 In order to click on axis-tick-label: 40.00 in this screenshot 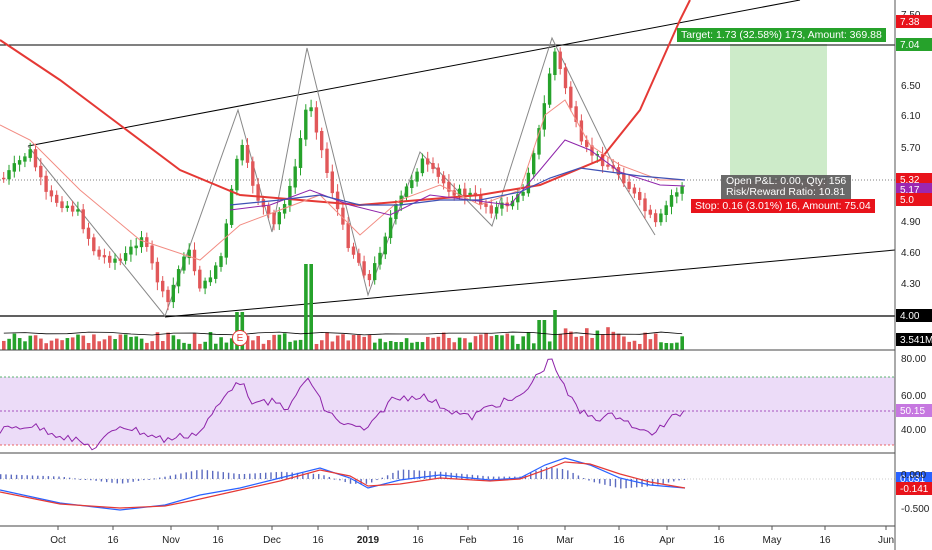, I will do `click(913, 430)`.